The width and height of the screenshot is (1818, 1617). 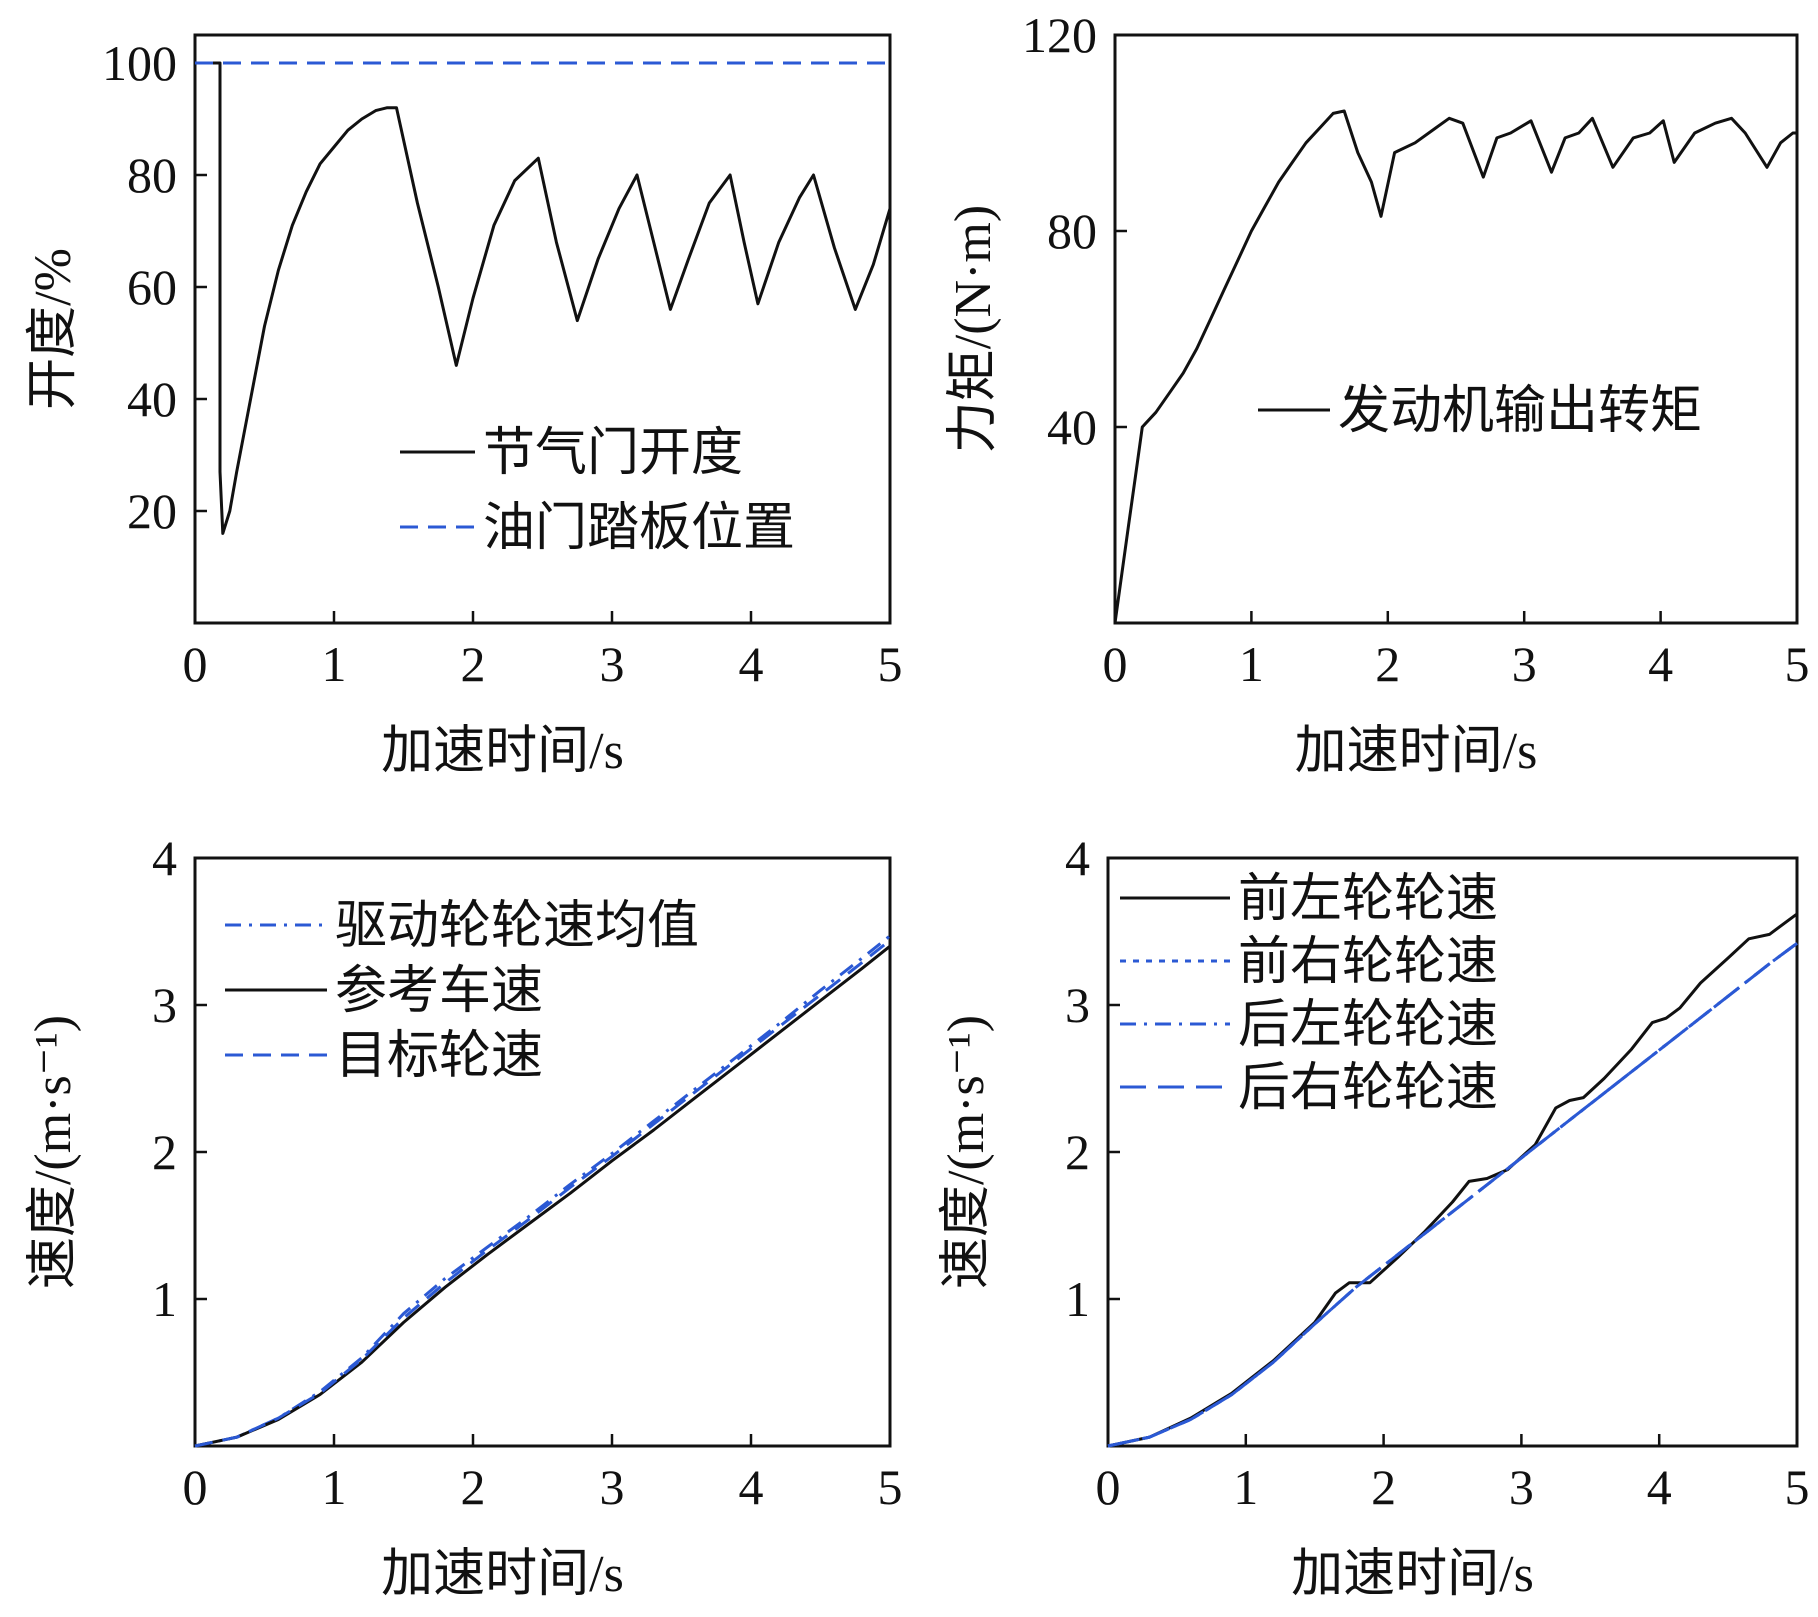 What do you see at coordinates (139, 63) in the screenshot?
I see `y-tick-label: 100` at bounding box center [139, 63].